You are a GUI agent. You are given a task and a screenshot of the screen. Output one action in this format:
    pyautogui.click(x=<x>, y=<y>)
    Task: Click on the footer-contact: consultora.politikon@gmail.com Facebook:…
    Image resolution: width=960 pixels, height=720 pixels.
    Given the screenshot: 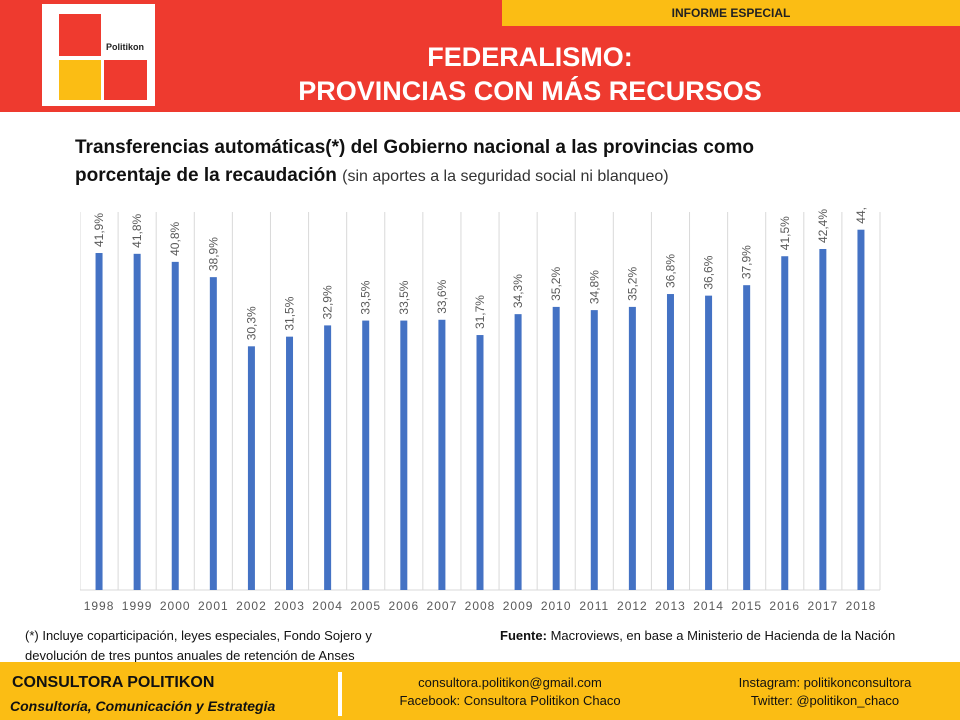 What is the action you would take?
    pyautogui.click(x=510, y=692)
    